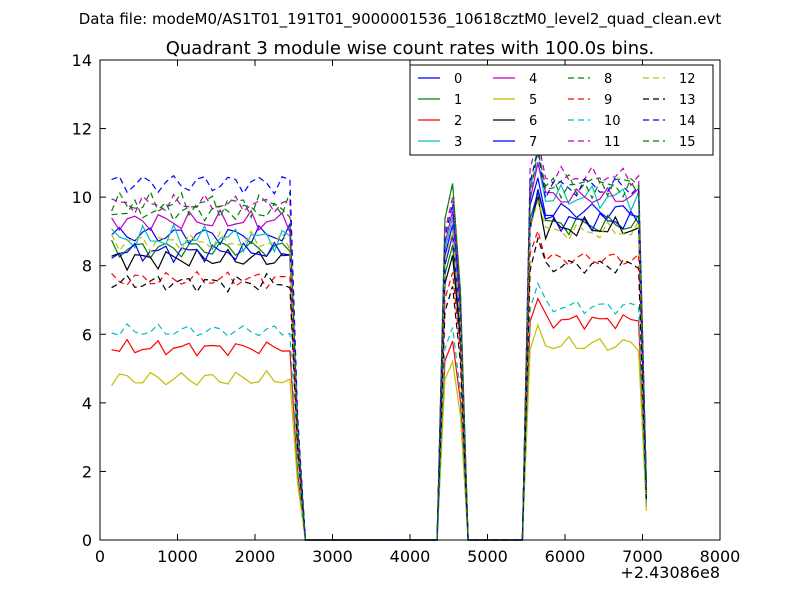 The height and width of the screenshot is (600, 800). Describe the element at coordinates (561, 110) in the screenshot. I see `legend-frame` at that location.